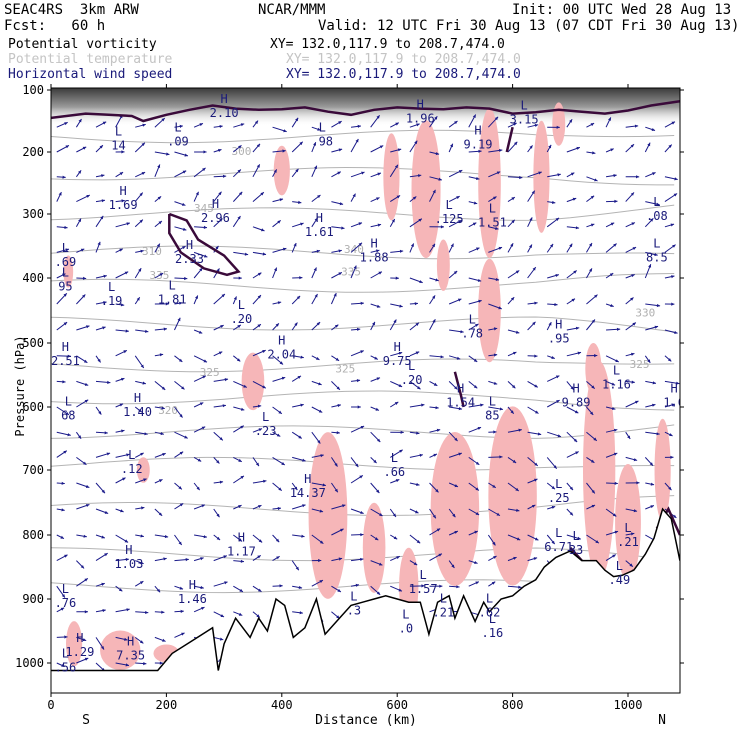 Image resolution: width=740 pixels, height=740 pixels. What do you see at coordinates (576, 403) in the screenshot?
I see `extremum-value: 9.89` at bounding box center [576, 403].